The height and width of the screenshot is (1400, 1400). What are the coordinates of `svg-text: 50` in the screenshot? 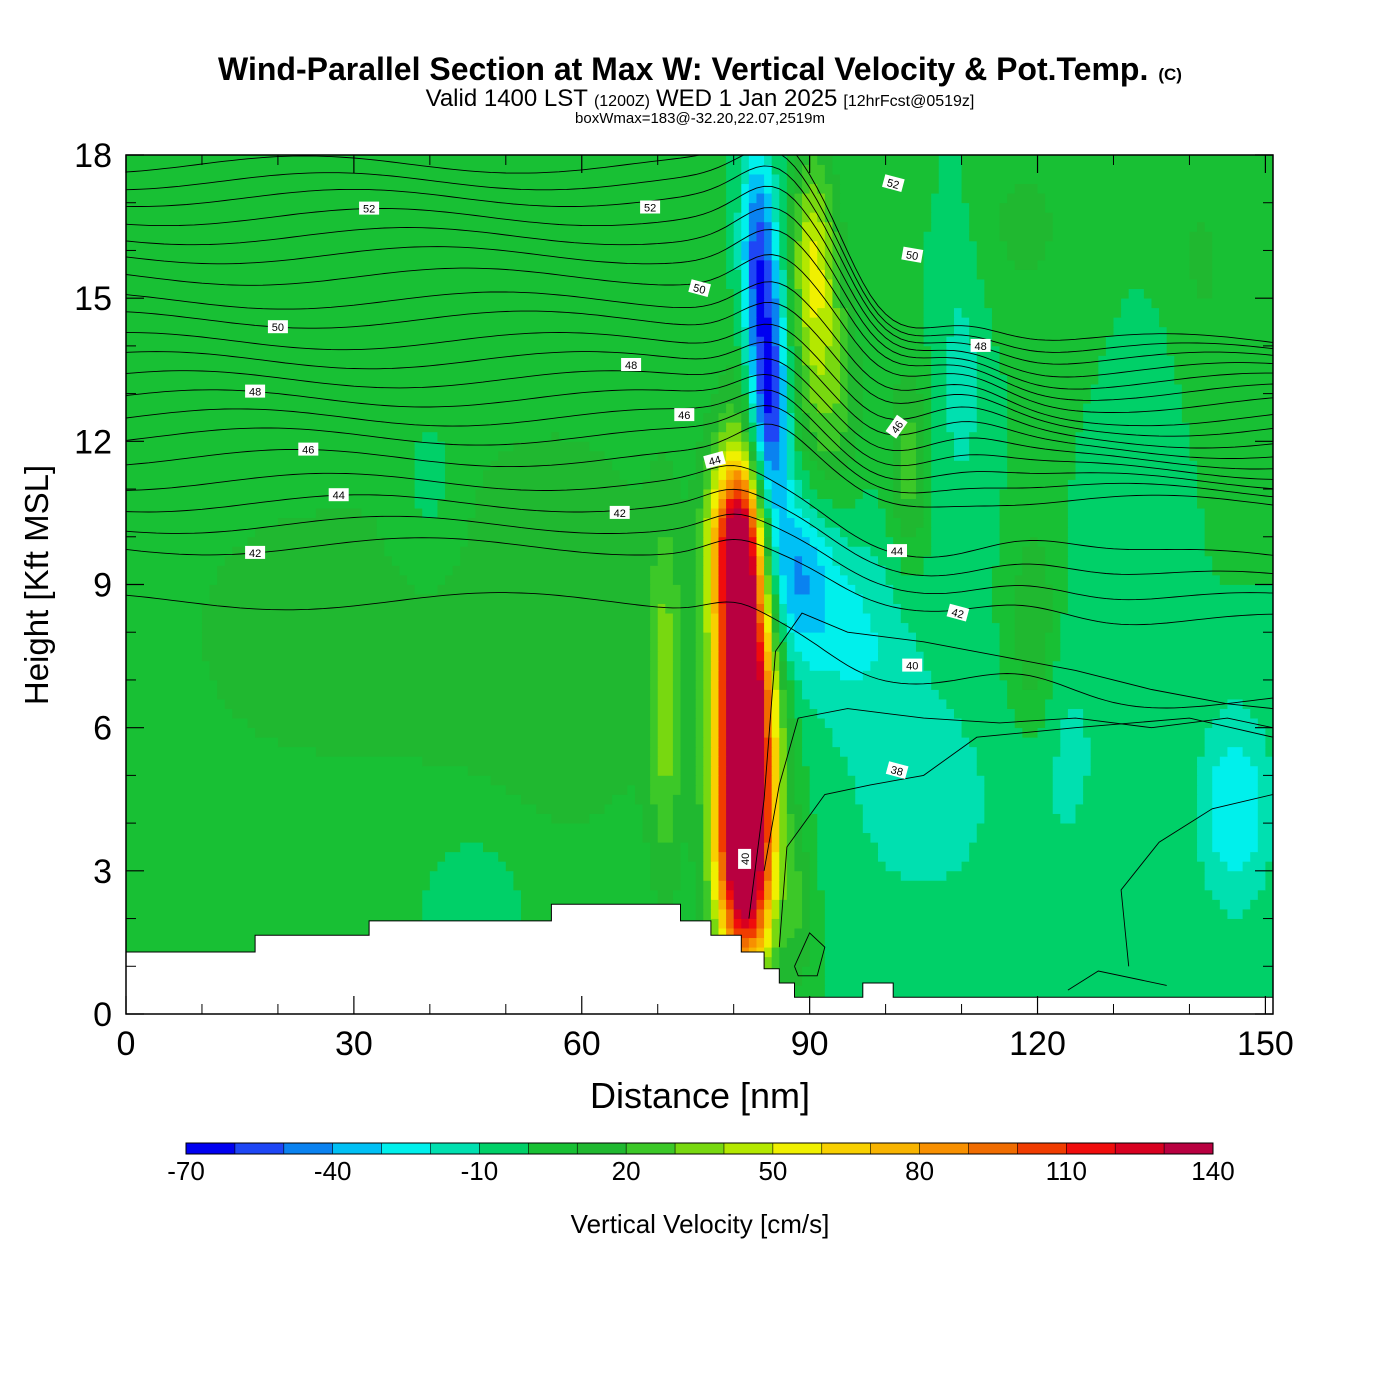 It's located at (699, 289).